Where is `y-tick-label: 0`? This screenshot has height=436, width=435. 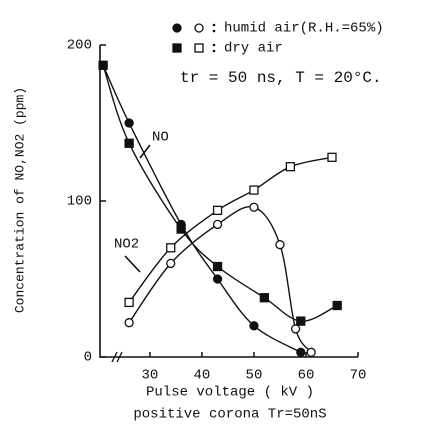
y-tick-label: 0 is located at coordinates (88, 358).